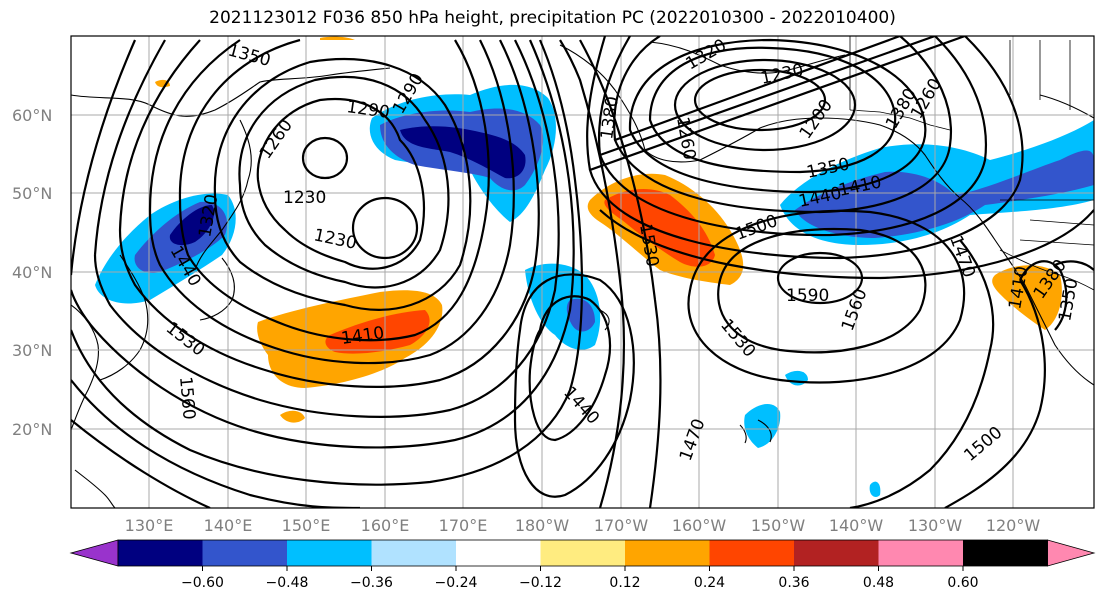 The width and height of the screenshot is (1105, 601). What do you see at coordinates (747, 57) in the screenshot?
I see `coast-bering` at bounding box center [747, 57].